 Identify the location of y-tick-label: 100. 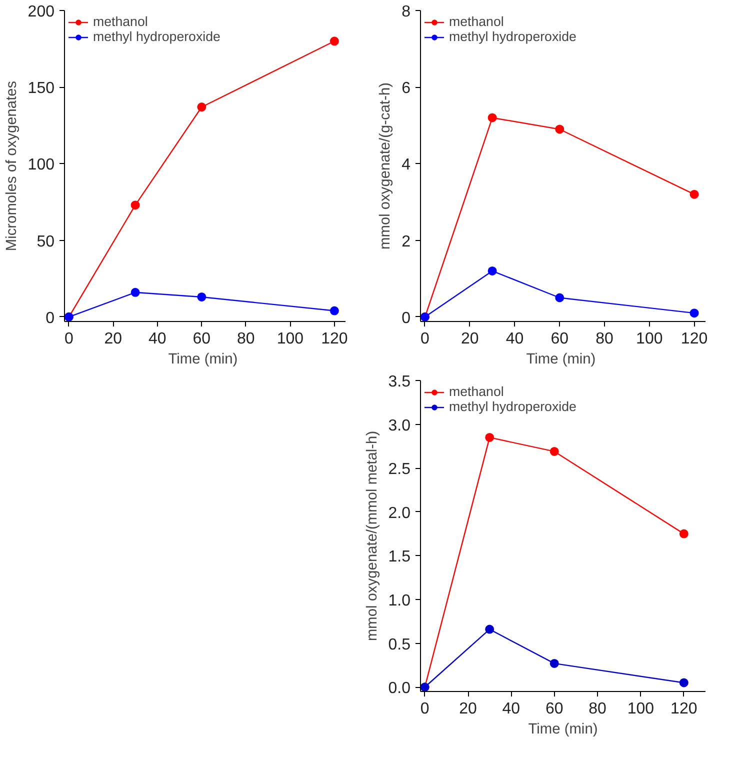
(41, 165).